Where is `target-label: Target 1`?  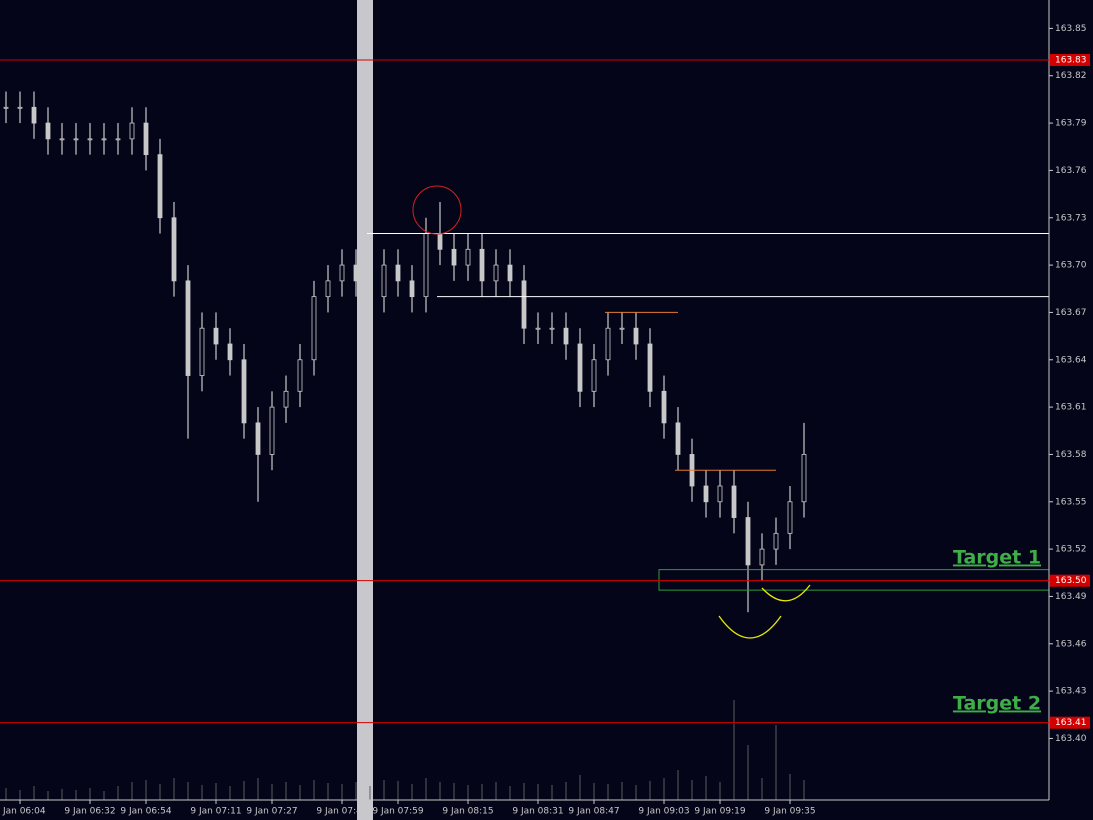 target-label: Target 1 is located at coordinates (997, 558).